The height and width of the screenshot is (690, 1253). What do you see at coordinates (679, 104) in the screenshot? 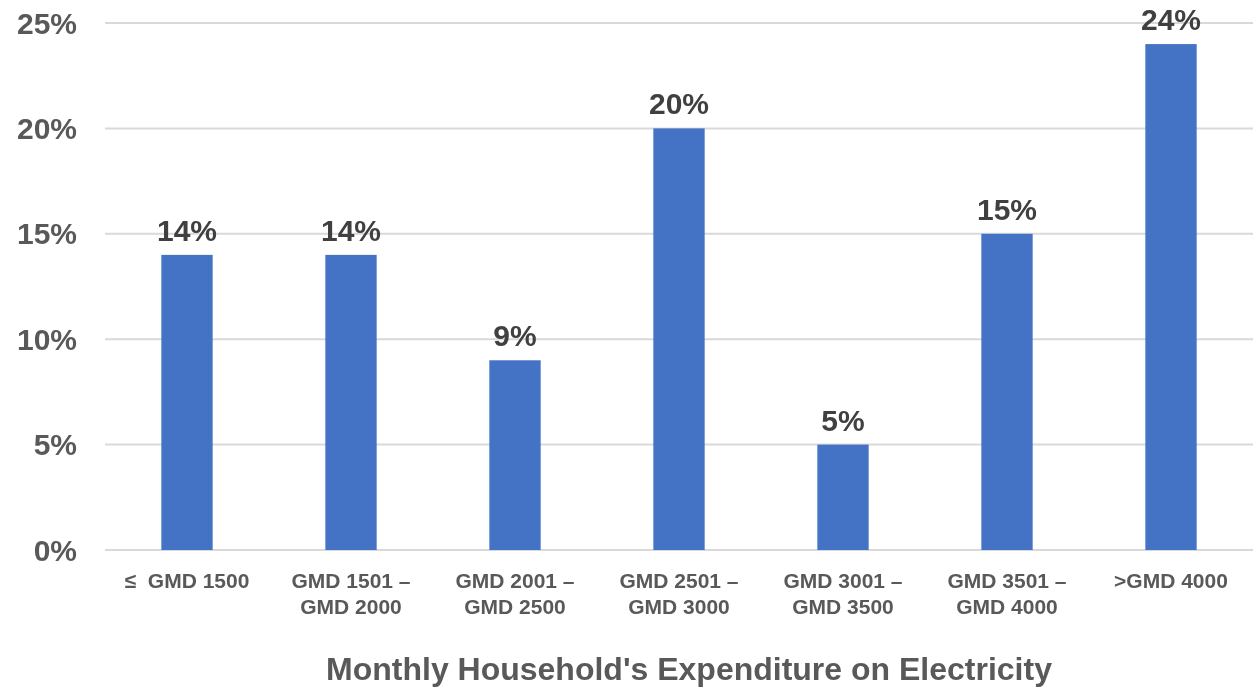
I see `data-label: 20%` at bounding box center [679, 104].